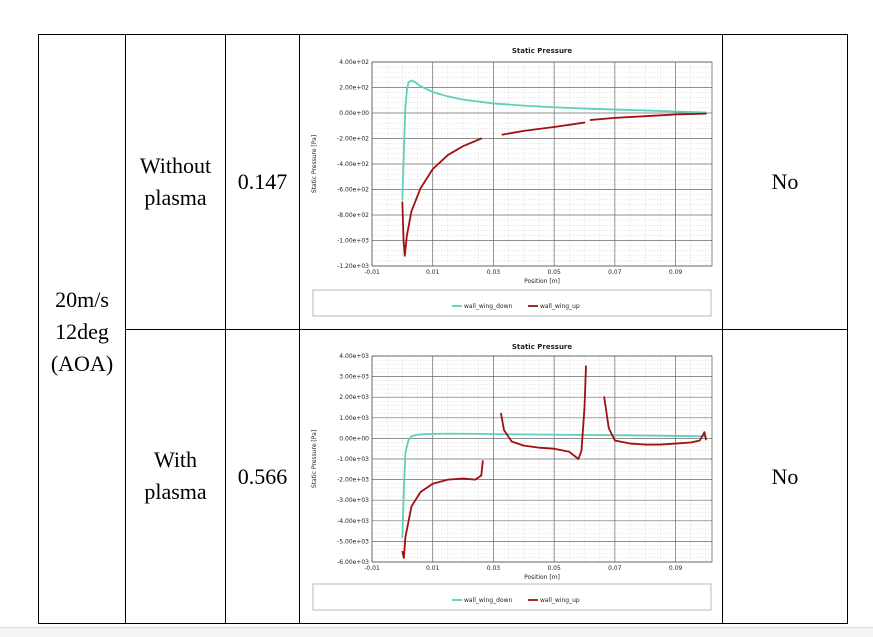  What do you see at coordinates (354, 356) in the screenshot?
I see `y-tick-label: 4.00e+03` at bounding box center [354, 356].